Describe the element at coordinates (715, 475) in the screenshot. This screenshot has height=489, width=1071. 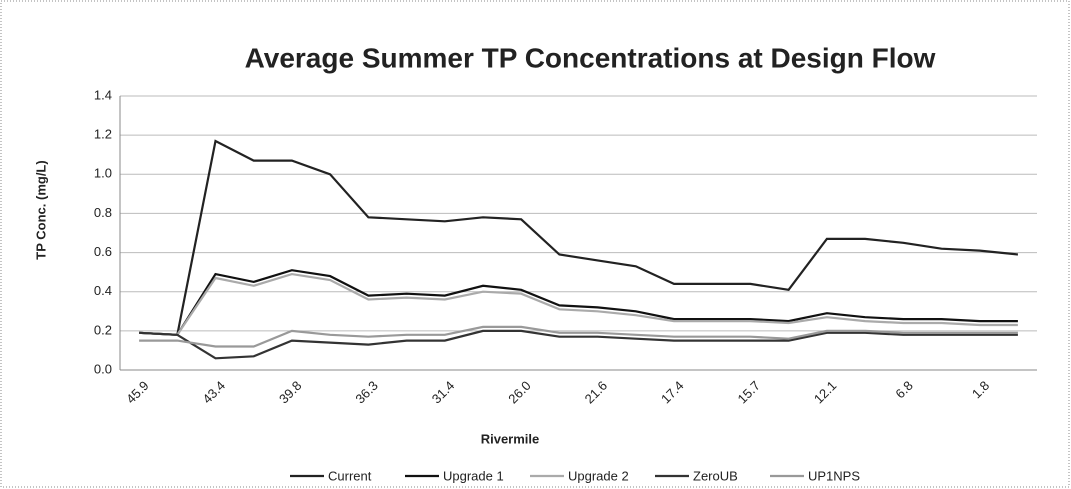
I see `legend-label: ZeroUB` at that location.